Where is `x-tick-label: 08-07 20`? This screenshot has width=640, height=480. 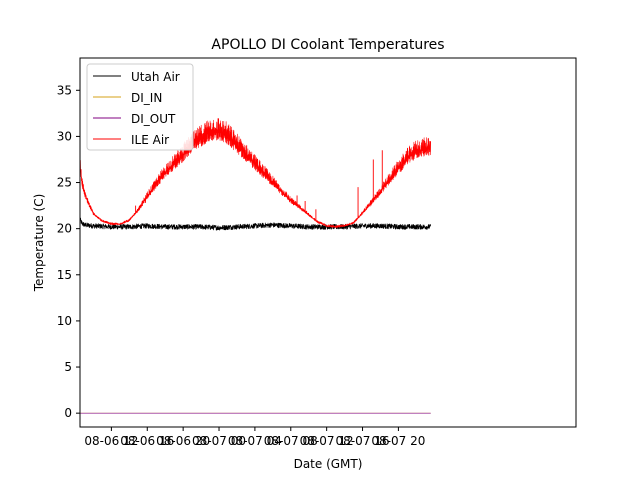
x-tick-label: 08-07 20 is located at coordinates (398, 441).